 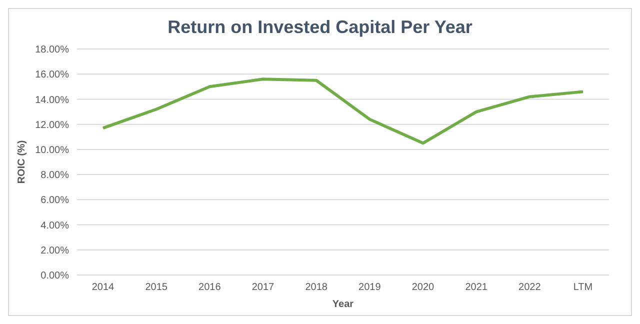 I want to click on x-tick-label: 2018, so click(x=316, y=288).